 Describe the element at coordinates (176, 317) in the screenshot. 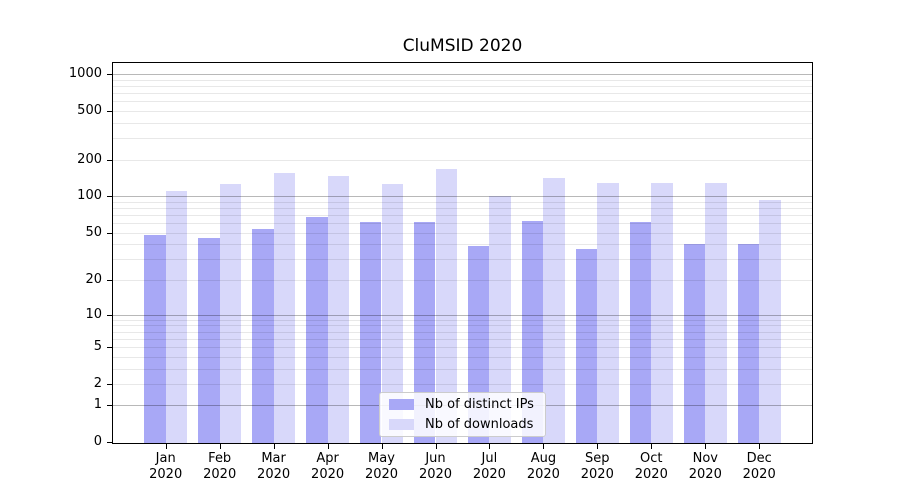

I see `bar-downloads-jan` at that location.